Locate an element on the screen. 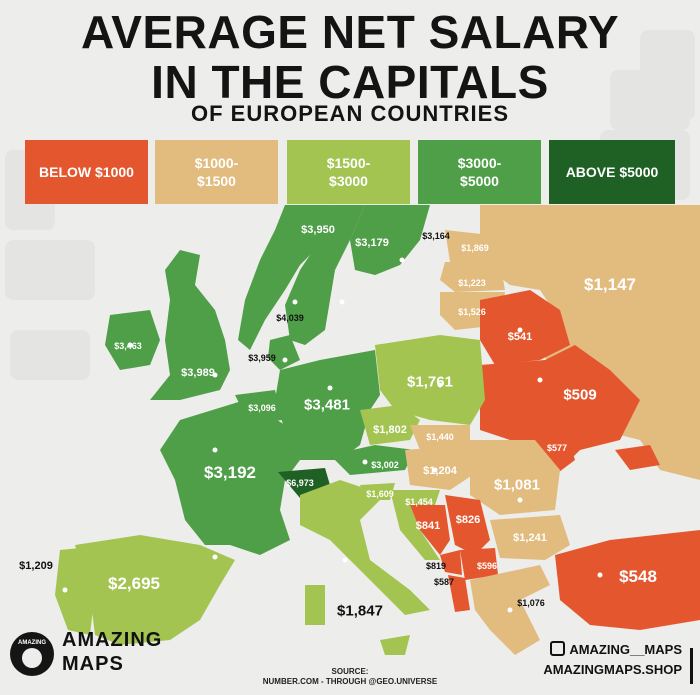  region-romania is located at coordinates (515, 477).